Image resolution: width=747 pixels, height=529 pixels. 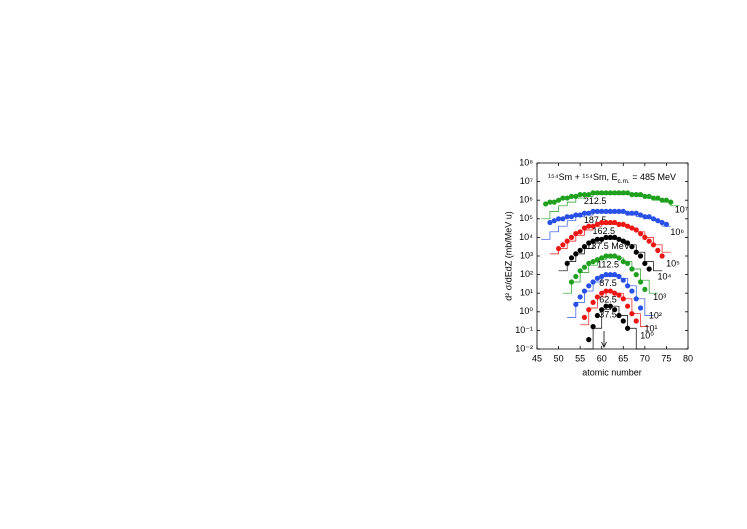 I want to click on y-tick-label: 10³, so click(x=526, y=255).